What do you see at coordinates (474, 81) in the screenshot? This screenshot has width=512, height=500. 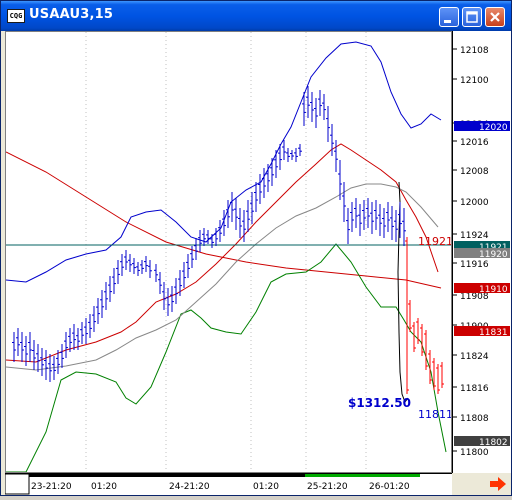 I see `price-tick-label: 12100` at bounding box center [474, 81].